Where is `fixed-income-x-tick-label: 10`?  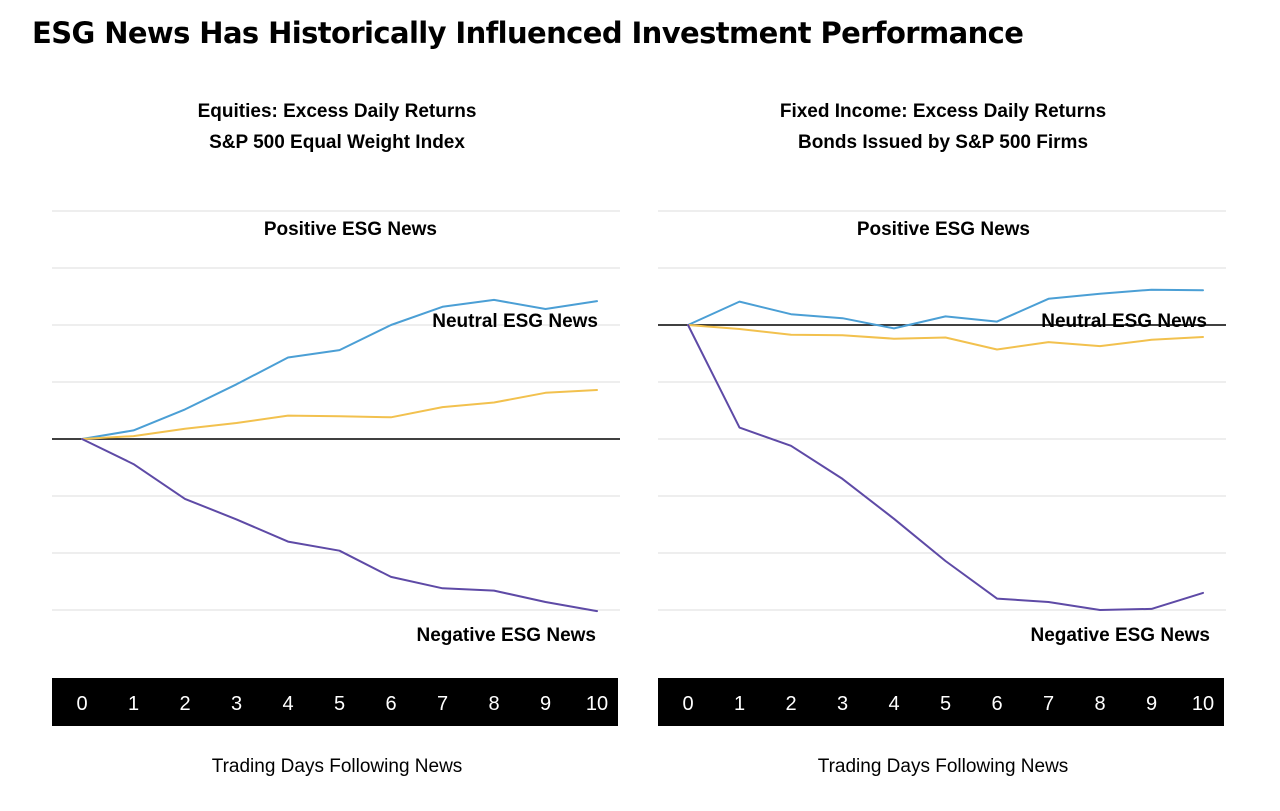 fixed-income-x-tick-label: 10 is located at coordinates (1203, 704).